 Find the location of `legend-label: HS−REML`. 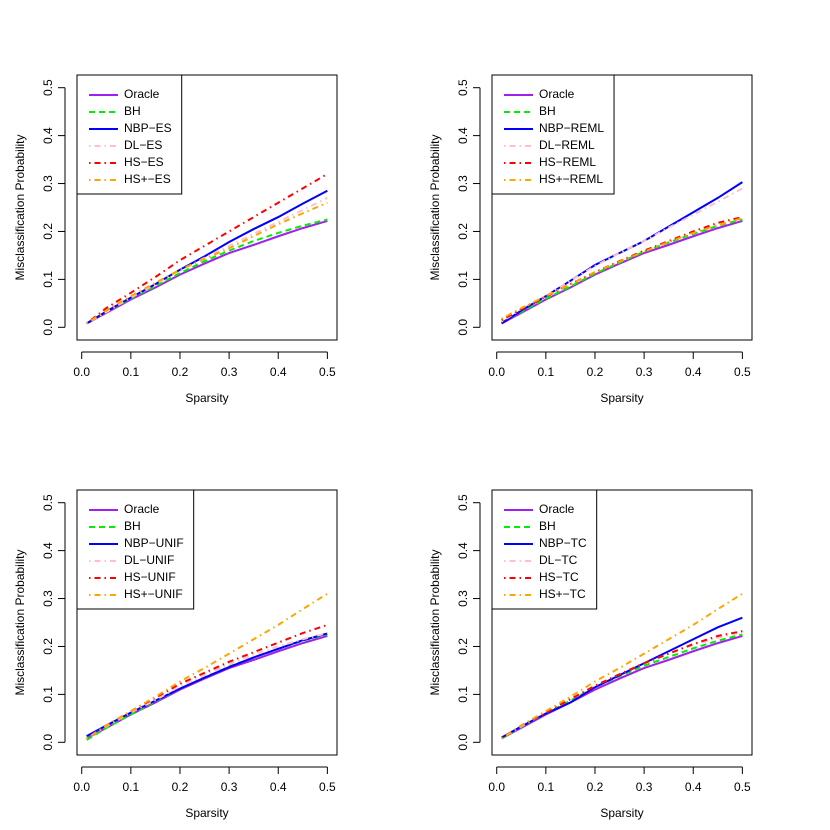

legend-label: HS−REML is located at coordinates (567, 162).